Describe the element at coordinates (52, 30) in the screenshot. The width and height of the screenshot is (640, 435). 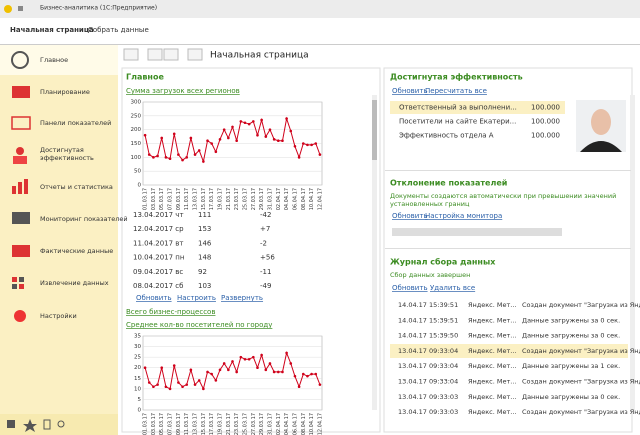
I see `tab: Начальная страница` at that location.